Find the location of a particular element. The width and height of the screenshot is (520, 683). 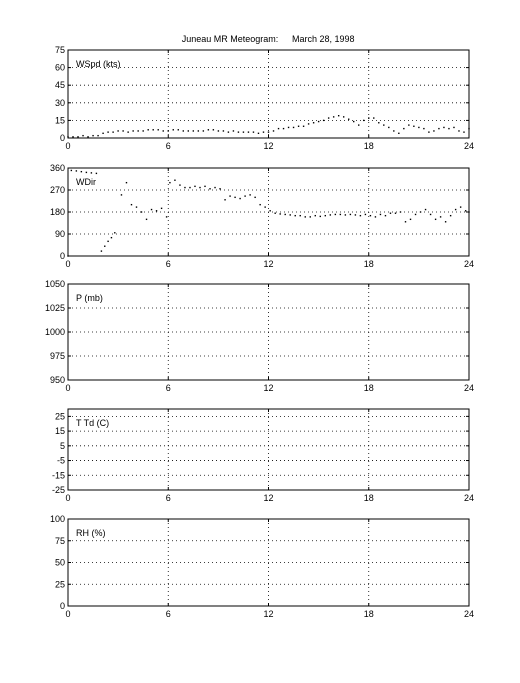

y-tick-label: 45 is located at coordinates (60, 85).